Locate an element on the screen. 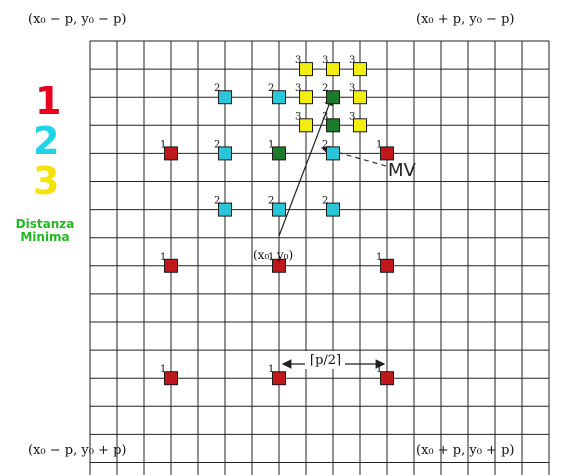 This screenshot has height=475, width=564. legend-minimum-line1: Distanza is located at coordinates (45, 224).